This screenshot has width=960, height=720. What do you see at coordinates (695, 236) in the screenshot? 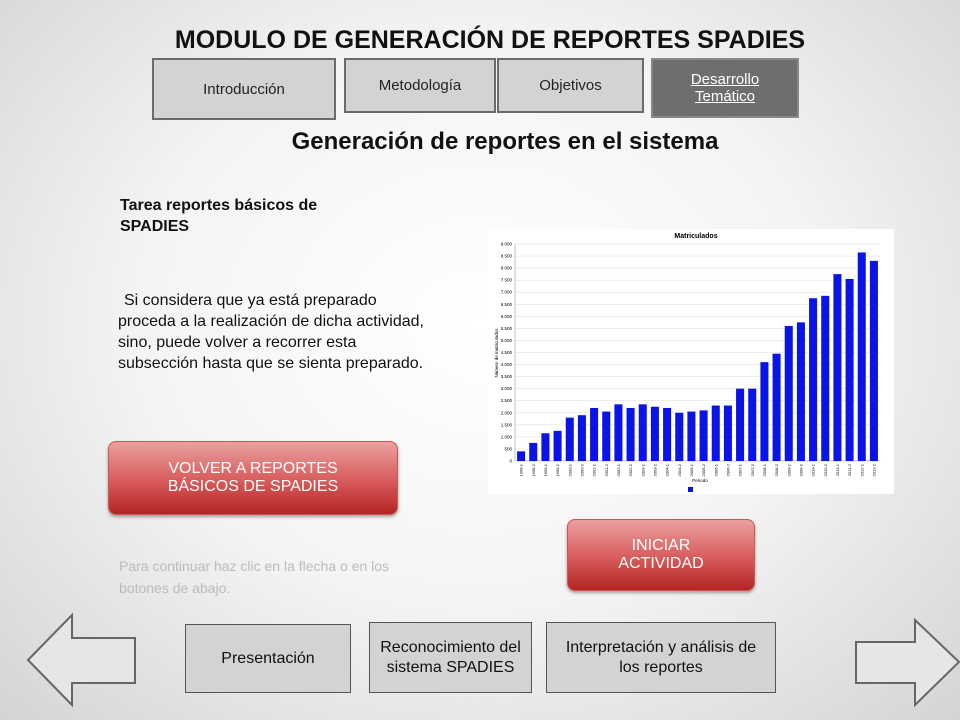
I see `chart-title: Matriculados` at bounding box center [695, 236].